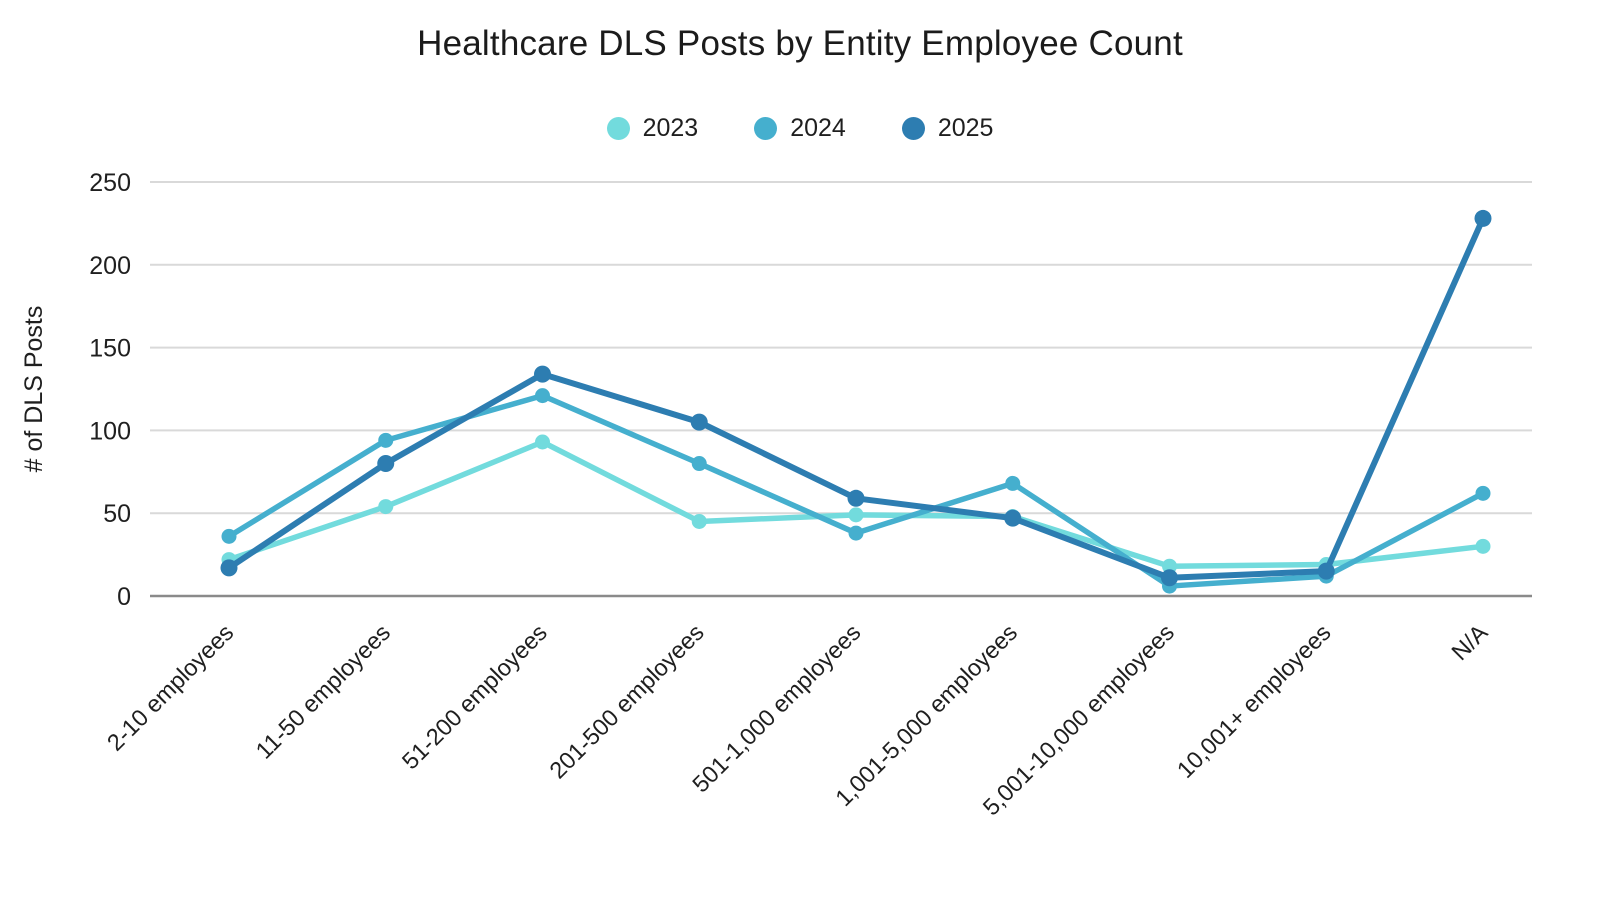 The height and width of the screenshot is (900, 1600). What do you see at coordinates (670, 127) in the screenshot?
I see `legend-label: 2023` at bounding box center [670, 127].